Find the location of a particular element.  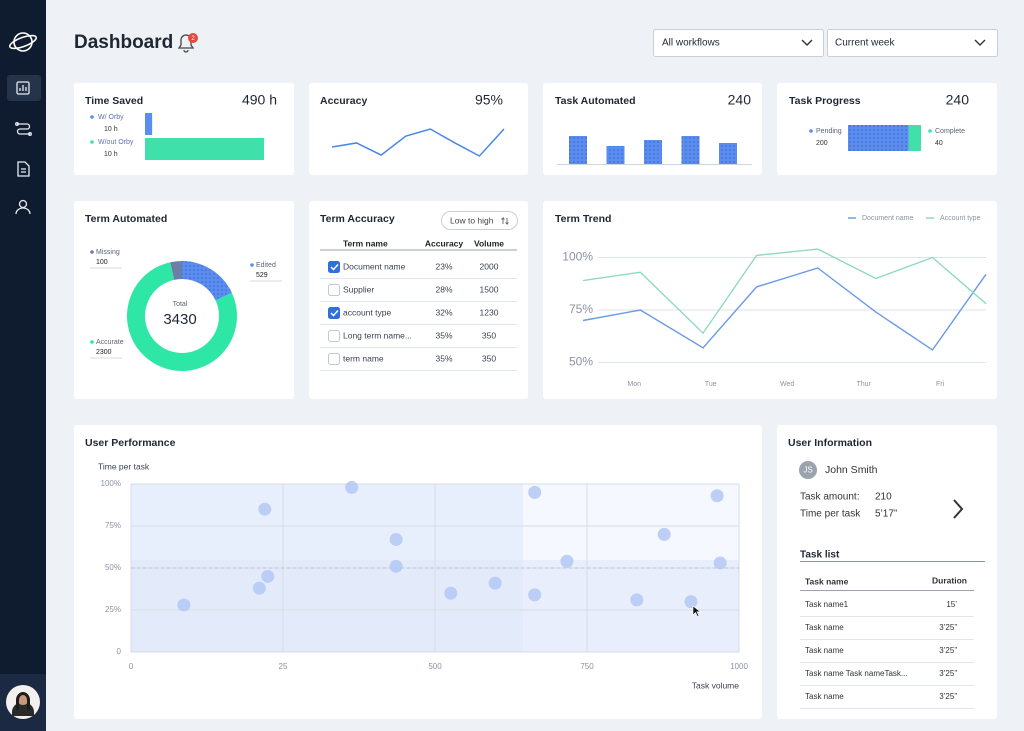

notification-count: 2 is located at coordinates (193, 39).